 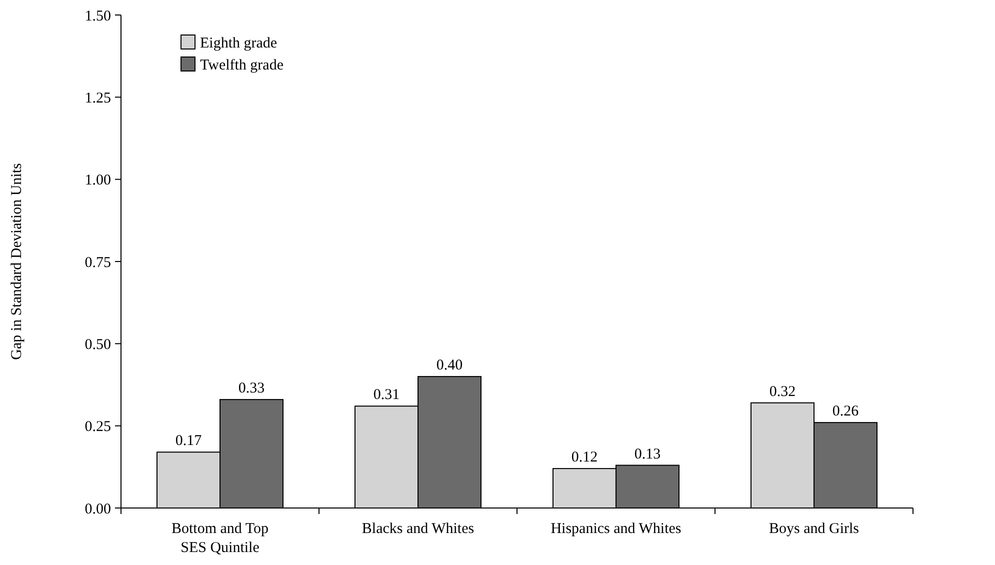 What do you see at coordinates (616, 529) in the screenshot?
I see `x-tick-label: Hispanics and Whites` at bounding box center [616, 529].